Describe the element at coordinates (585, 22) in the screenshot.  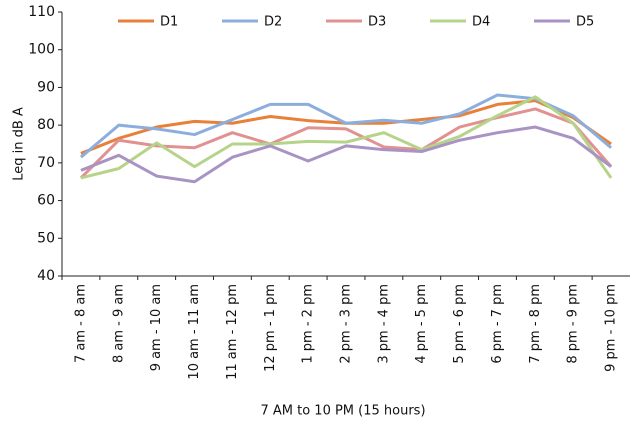
I see `legend-label: D5` at that location.